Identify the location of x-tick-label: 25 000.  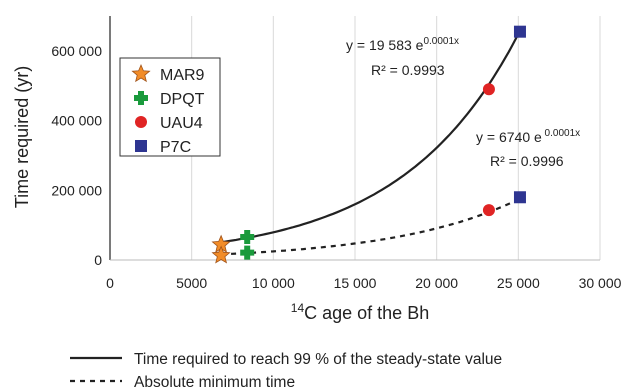
(518, 283).